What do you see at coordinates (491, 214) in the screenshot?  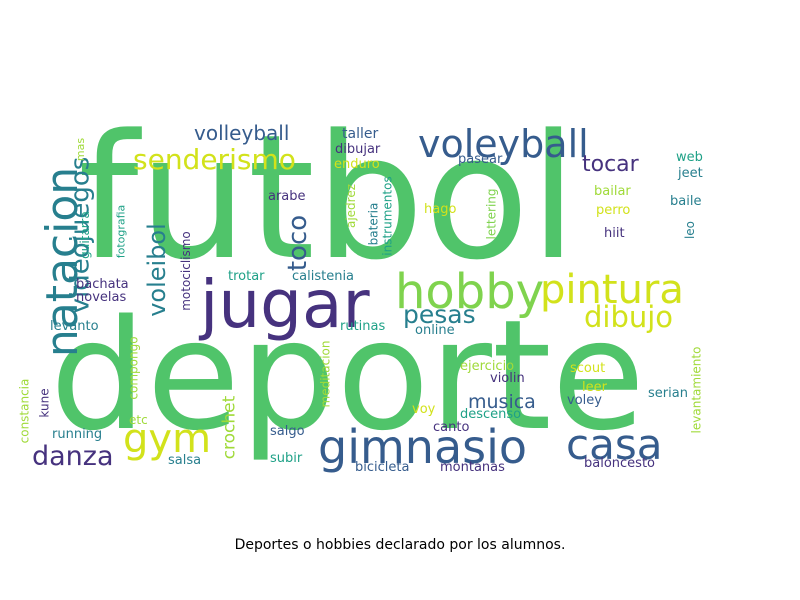 I see `word-lettering: lettering` at bounding box center [491, 214].